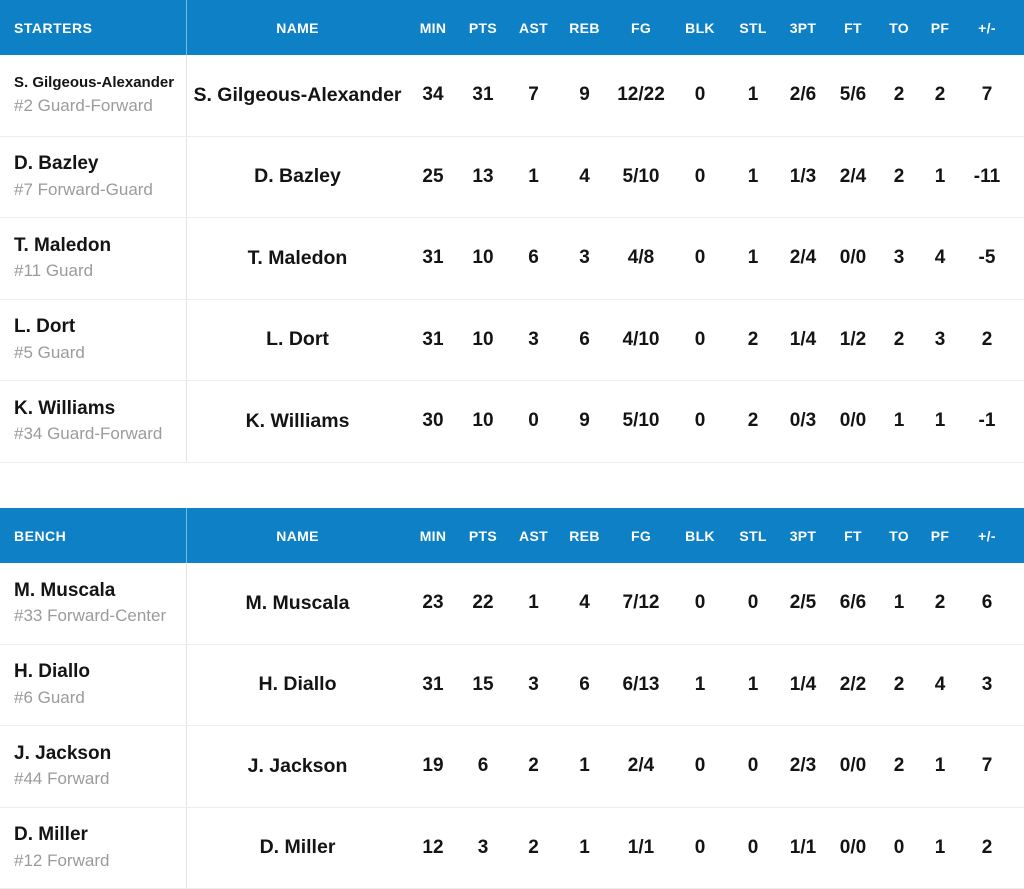 Image resolution: width=1024 pixels, height=889 pixels. I want to click on sidebar-player-cell: J. Jackson #44 Forward, so click(93, 766).